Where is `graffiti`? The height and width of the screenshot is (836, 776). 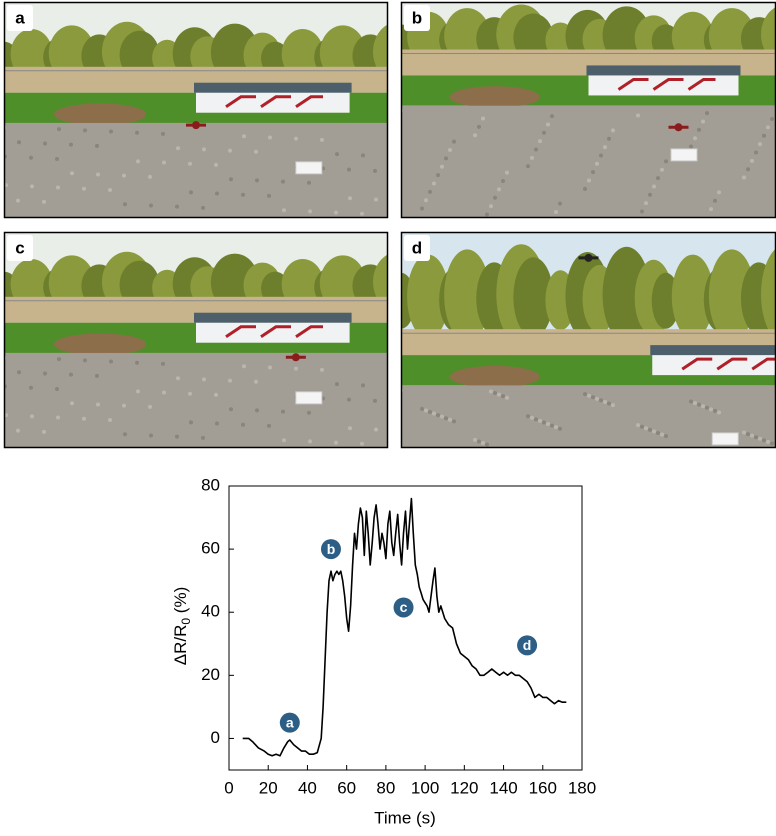 graffiti is located at coordinates (274, 101).